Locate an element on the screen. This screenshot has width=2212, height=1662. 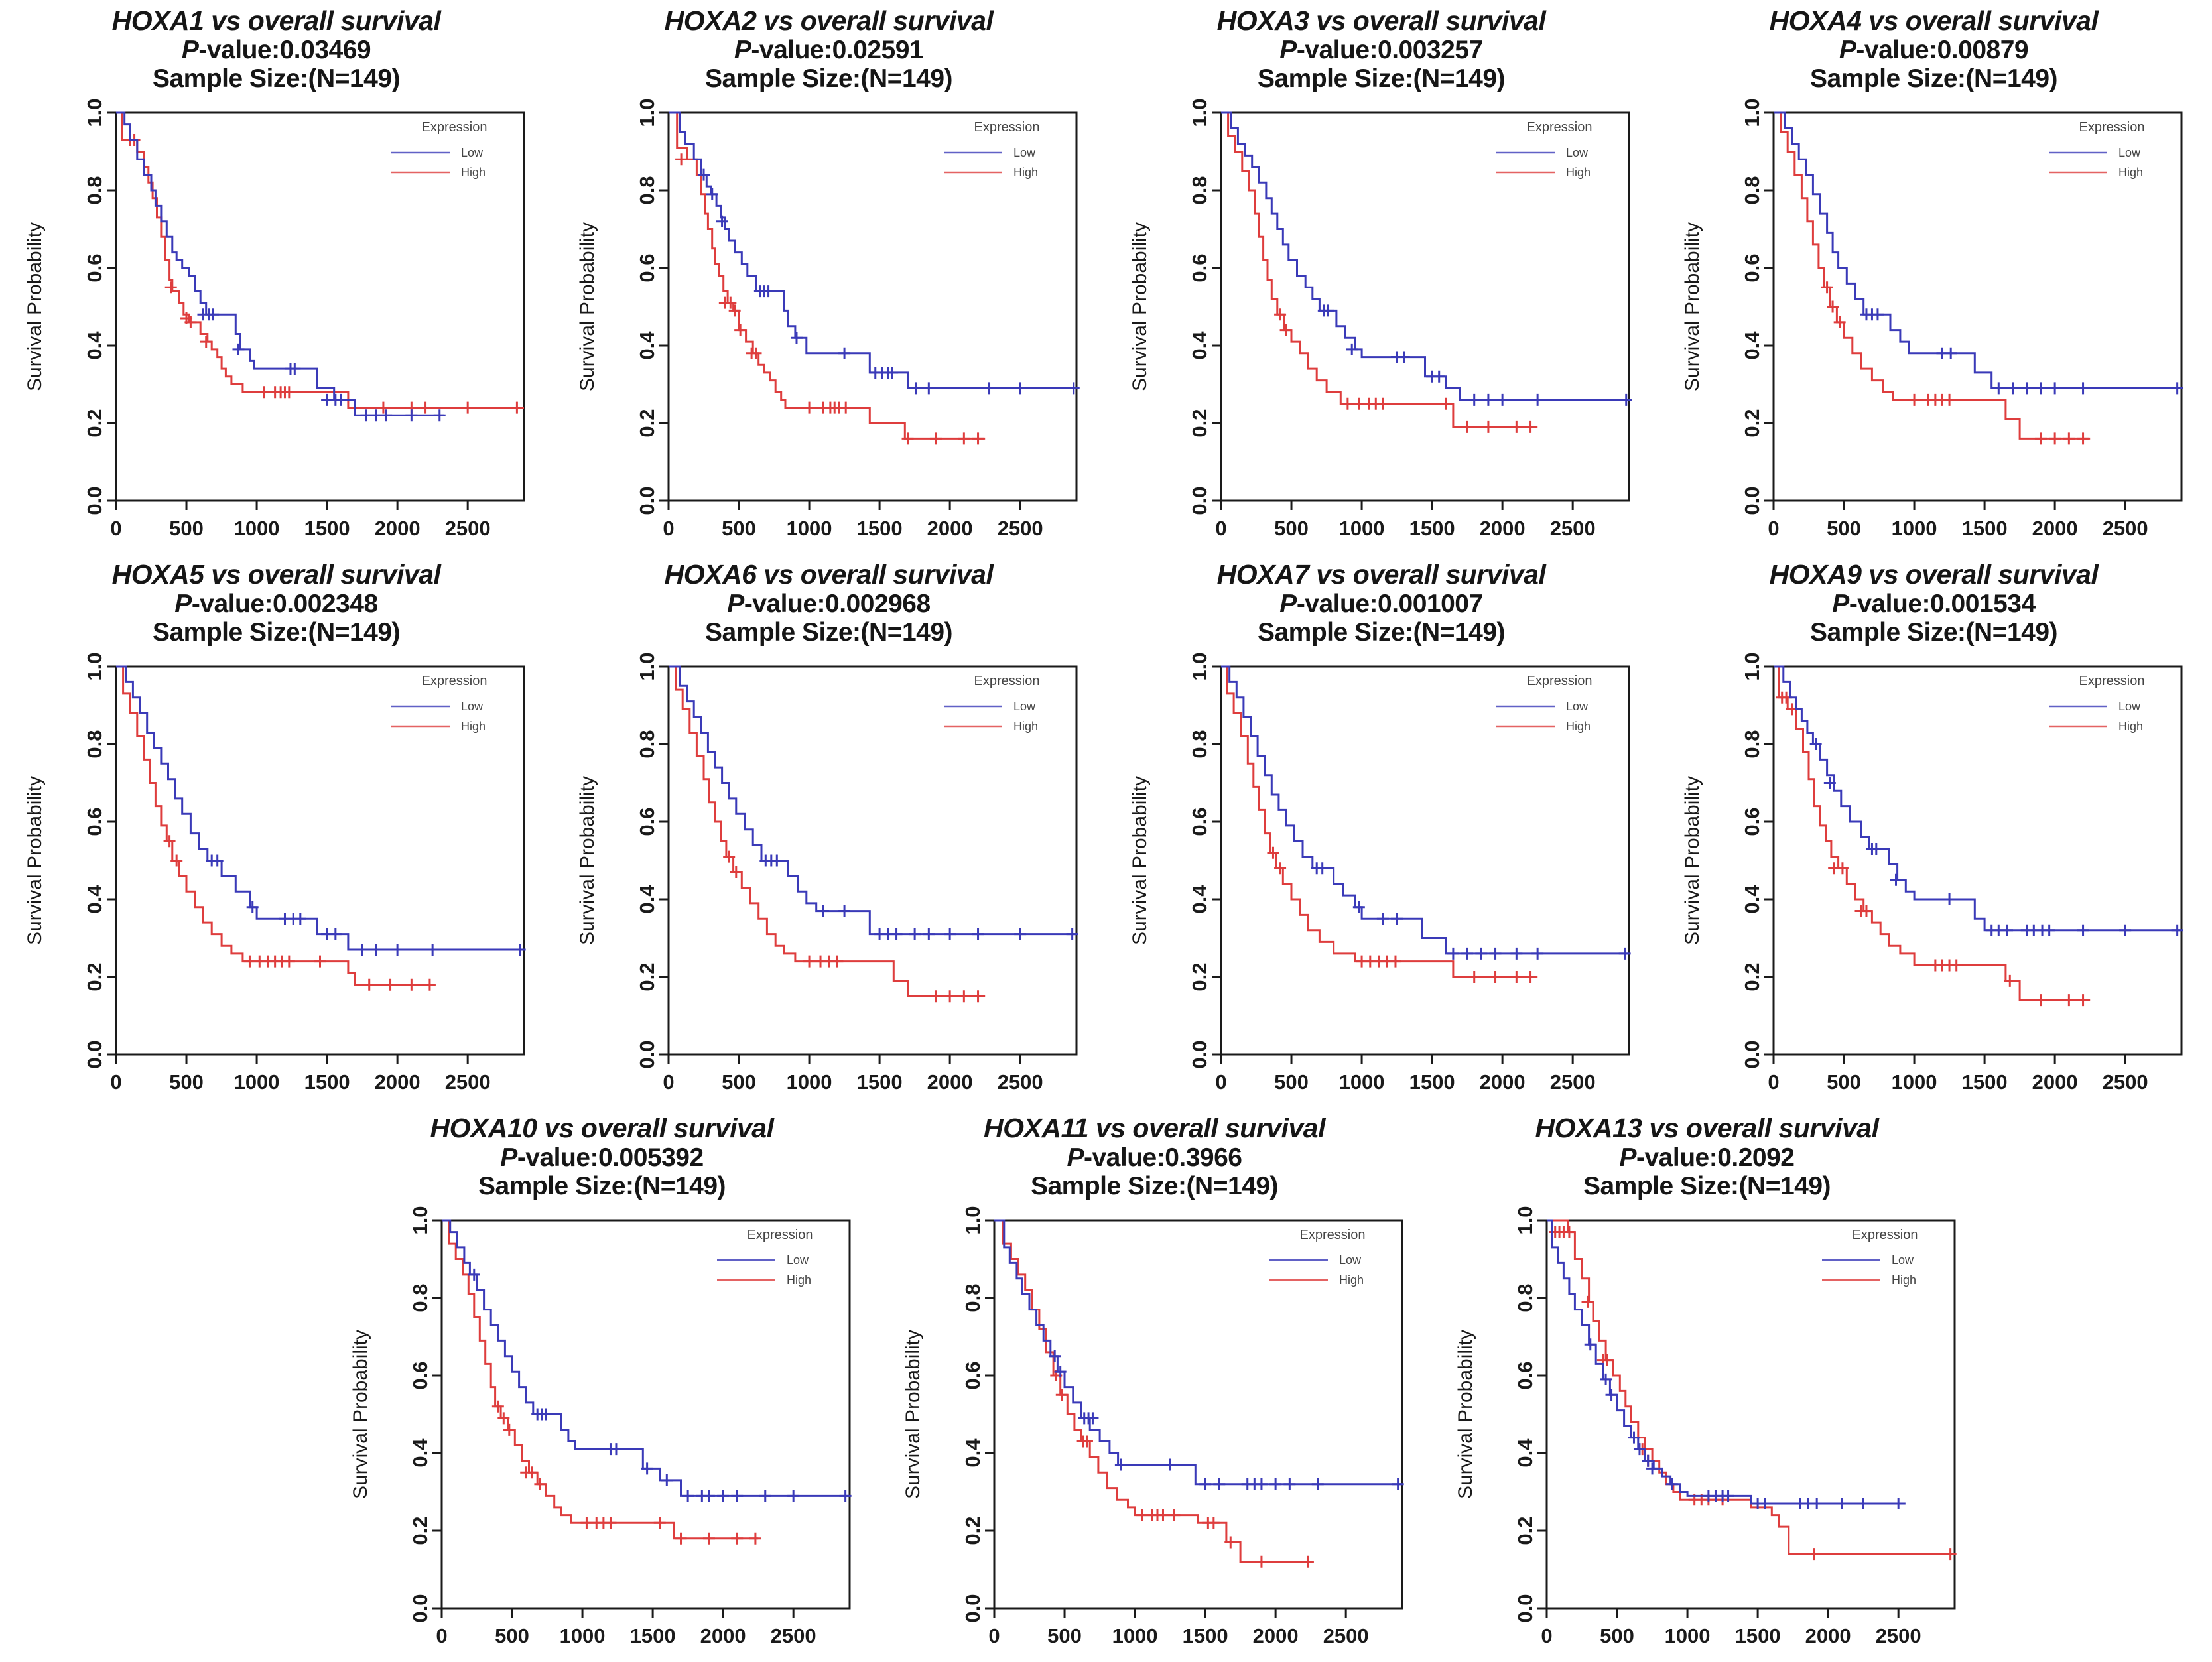
plot-title: HOXA2 vs overall survival is located at coordinates (829, 20).